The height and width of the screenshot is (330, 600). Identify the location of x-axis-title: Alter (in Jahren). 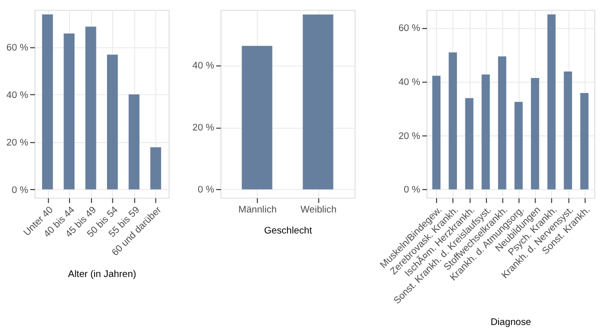
(102, 274).